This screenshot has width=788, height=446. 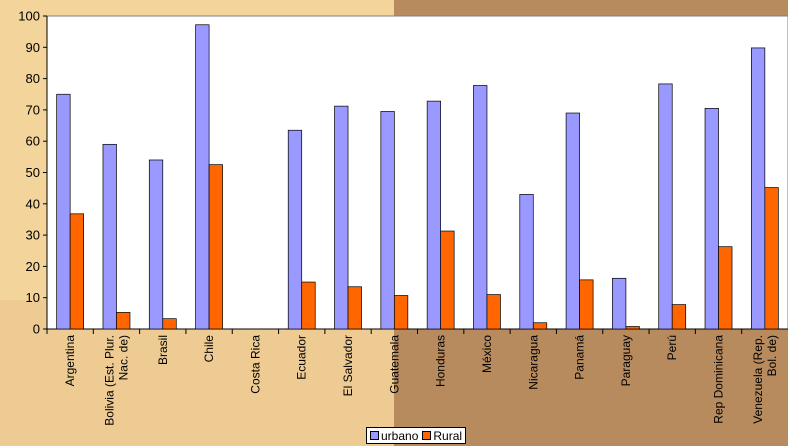 I want to click on x-category-label: Perú, so click(x=672, y=347).